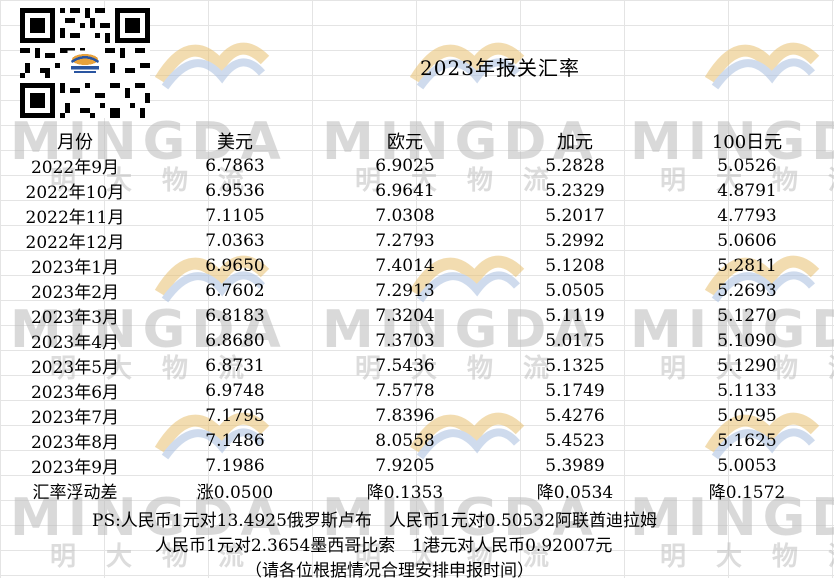 Image resolution: width=834 pixels, height=581 pixels. I want to click on table-cell: 7.1486, so click(235, 440).